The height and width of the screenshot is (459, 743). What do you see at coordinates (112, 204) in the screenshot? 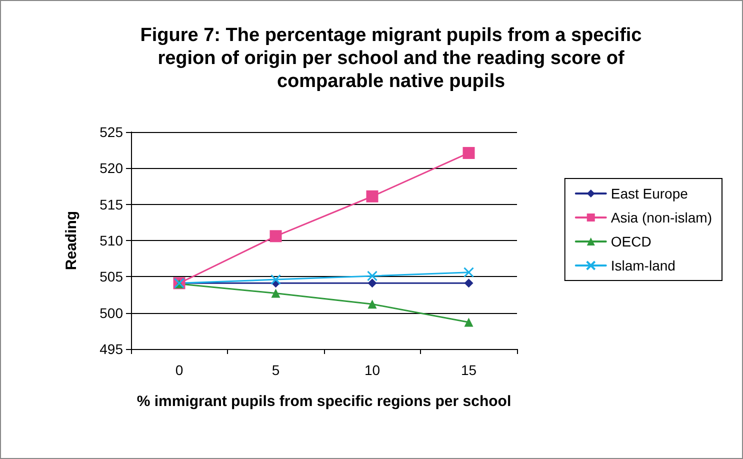
I see `y-tick-label: 515` at bounding box center [112, 204].